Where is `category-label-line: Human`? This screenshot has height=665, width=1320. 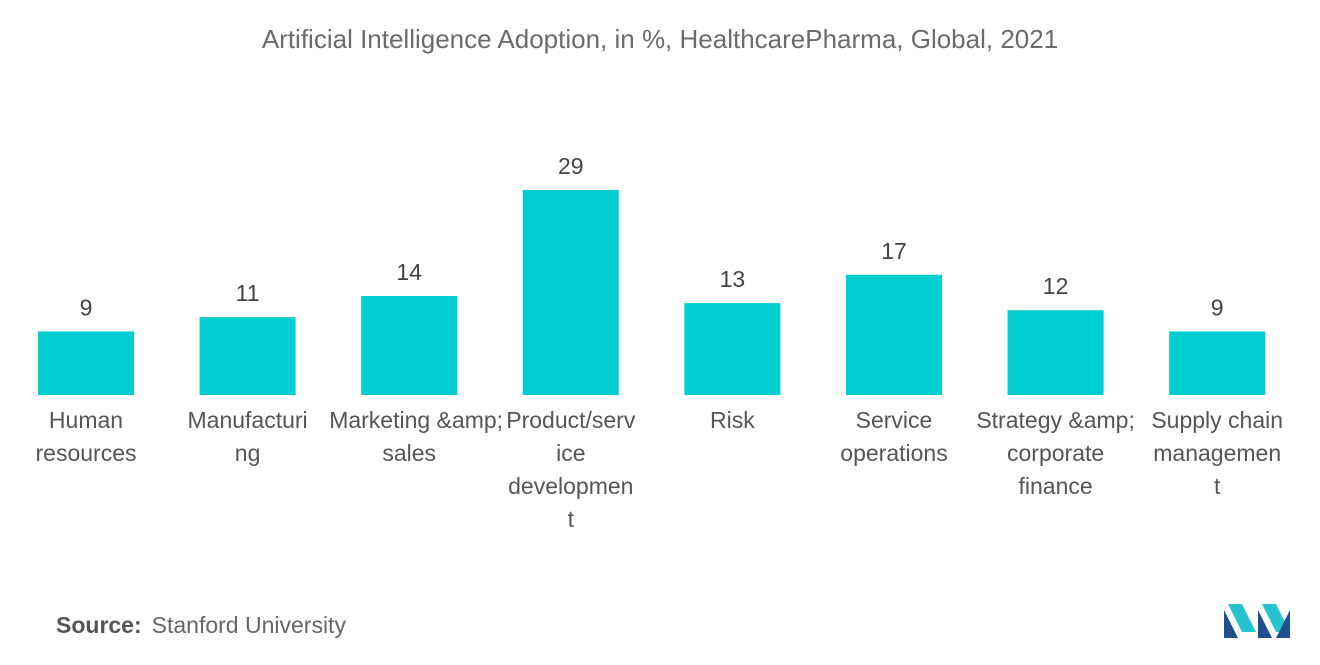 category-label-line: Human is located at coordinates (86, 420).